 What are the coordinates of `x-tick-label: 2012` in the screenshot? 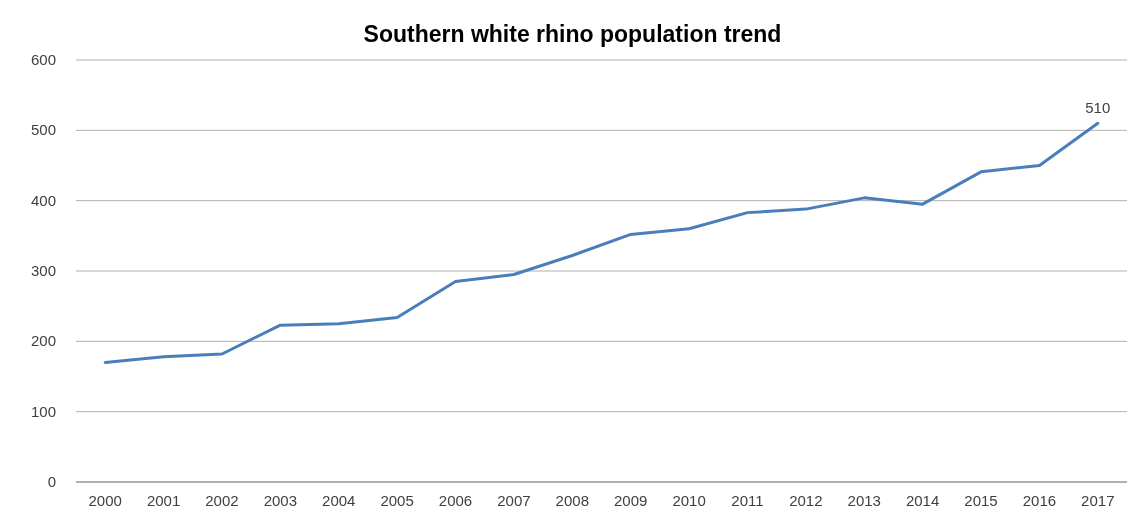 It's located at (806, 500).